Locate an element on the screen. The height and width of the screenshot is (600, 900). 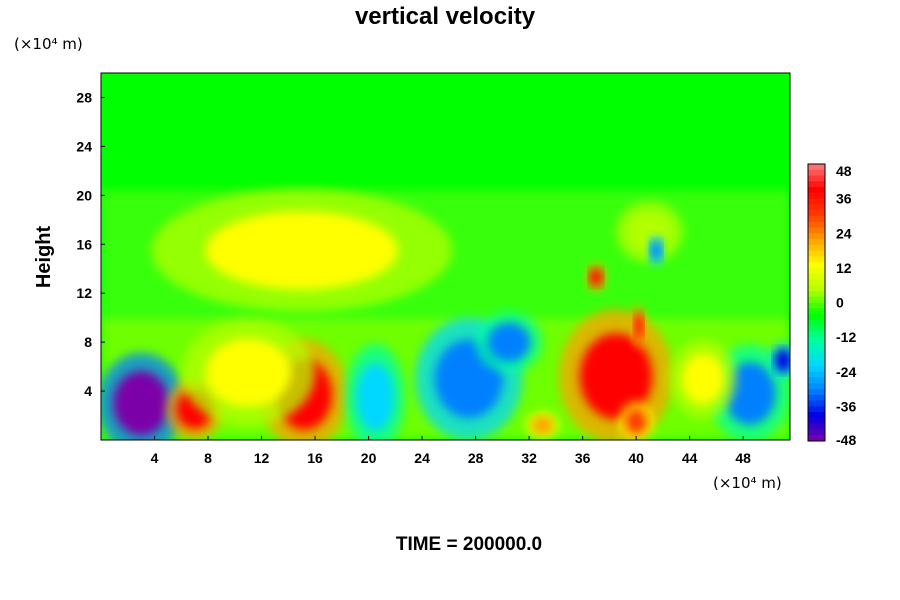
x-tick-label-0: 4 is located at coordinates (155, 458).